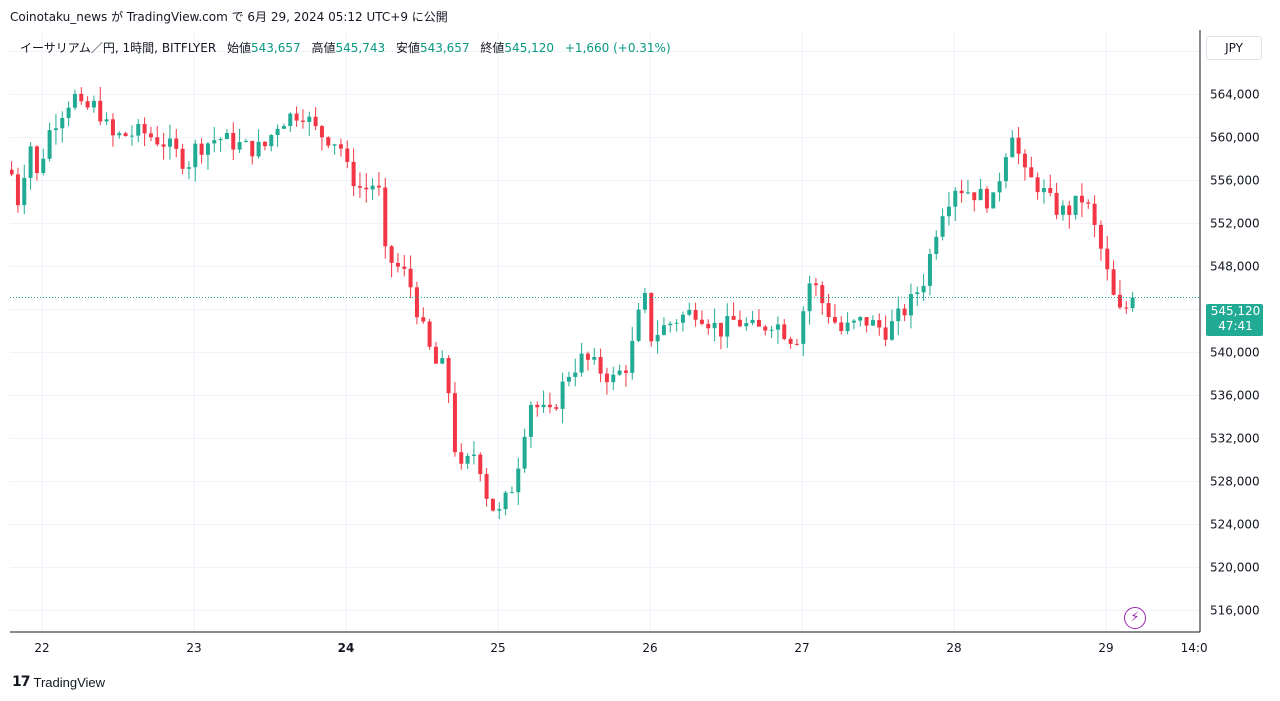 This screenshot has width=1280, height=701. What do you see at coordinates (1235, 611) in the screenshot?
I see `y-tick-label: 516,000` at bounding box center [1235, 611].